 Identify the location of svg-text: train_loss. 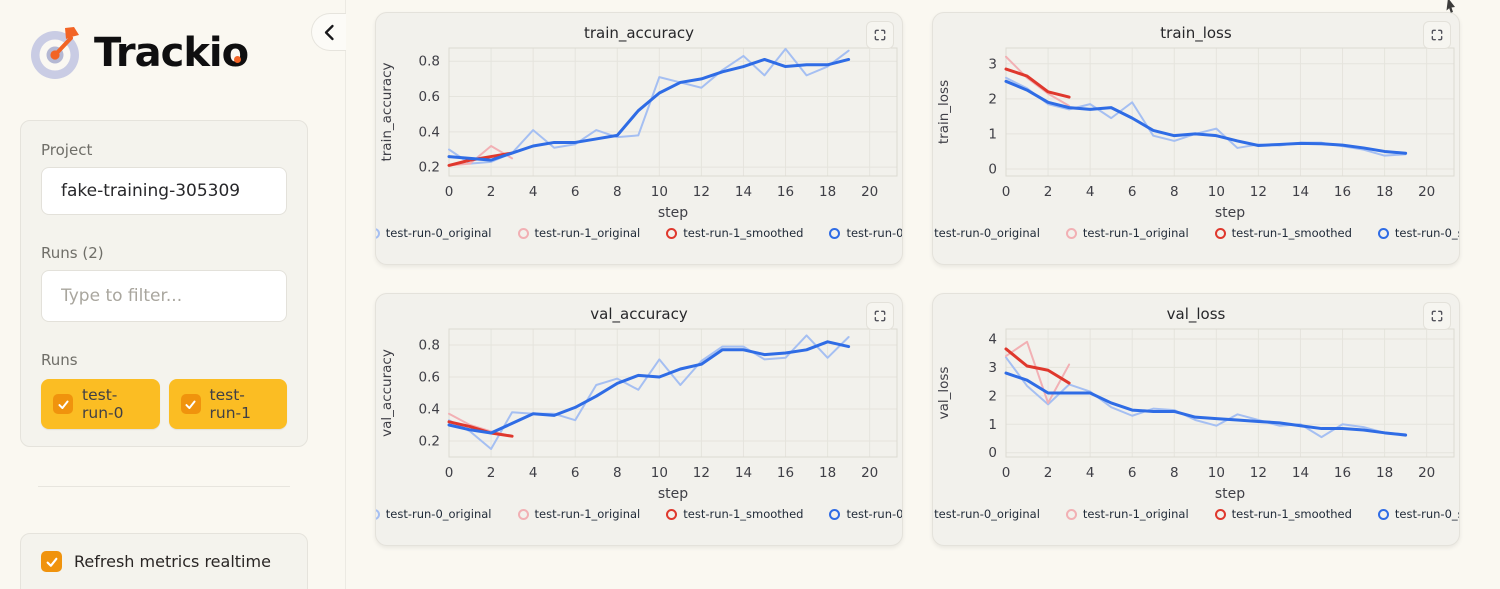
(944, 112).